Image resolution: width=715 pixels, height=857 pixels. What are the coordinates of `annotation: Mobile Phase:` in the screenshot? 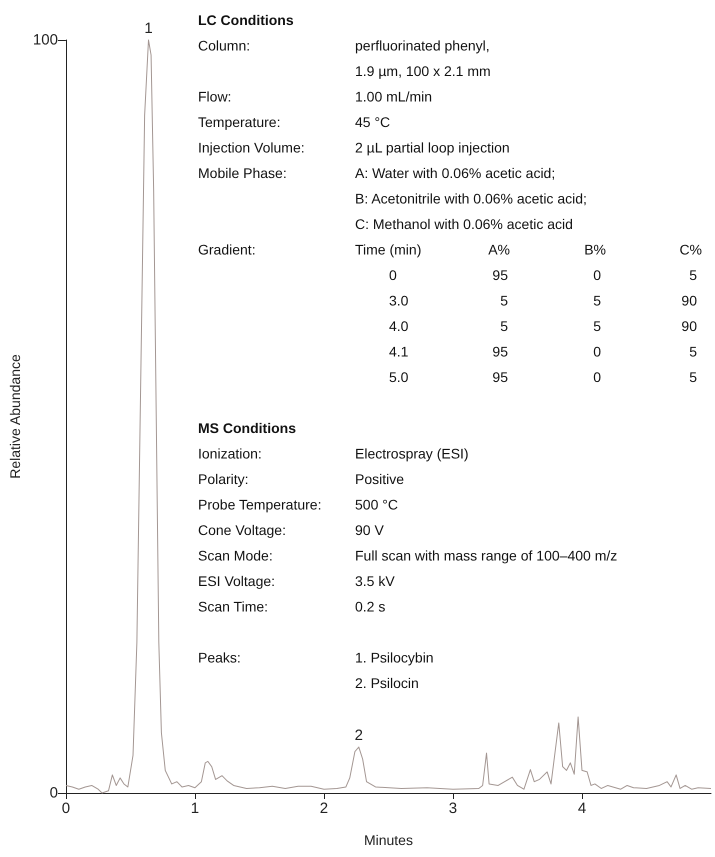 It's located at (242, 173).